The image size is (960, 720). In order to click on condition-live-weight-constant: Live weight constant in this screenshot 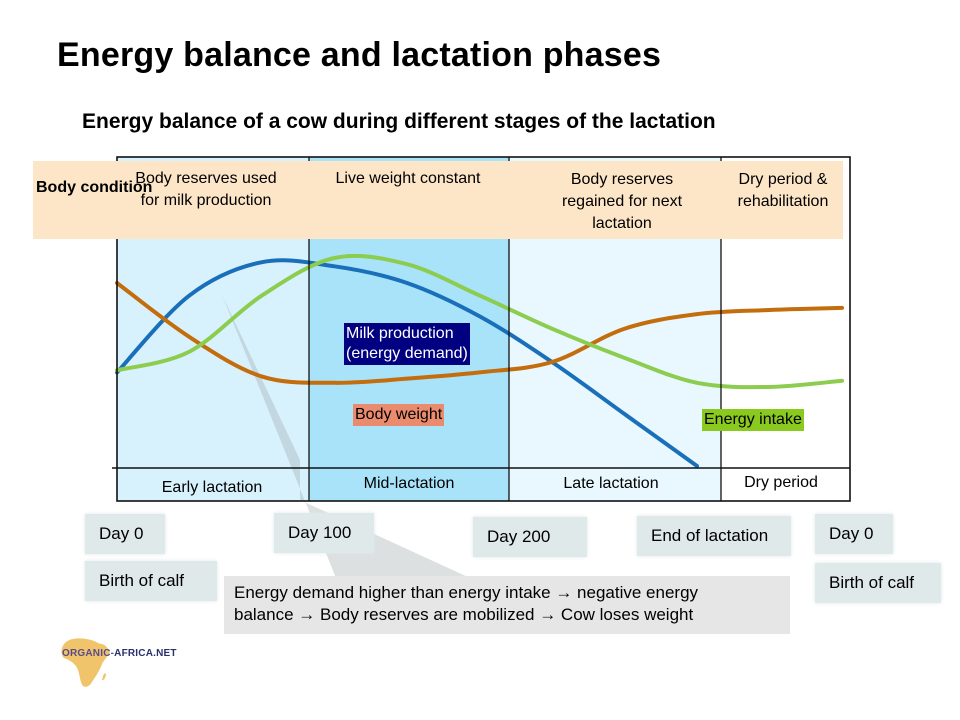, I will do `click(408, 178)`.